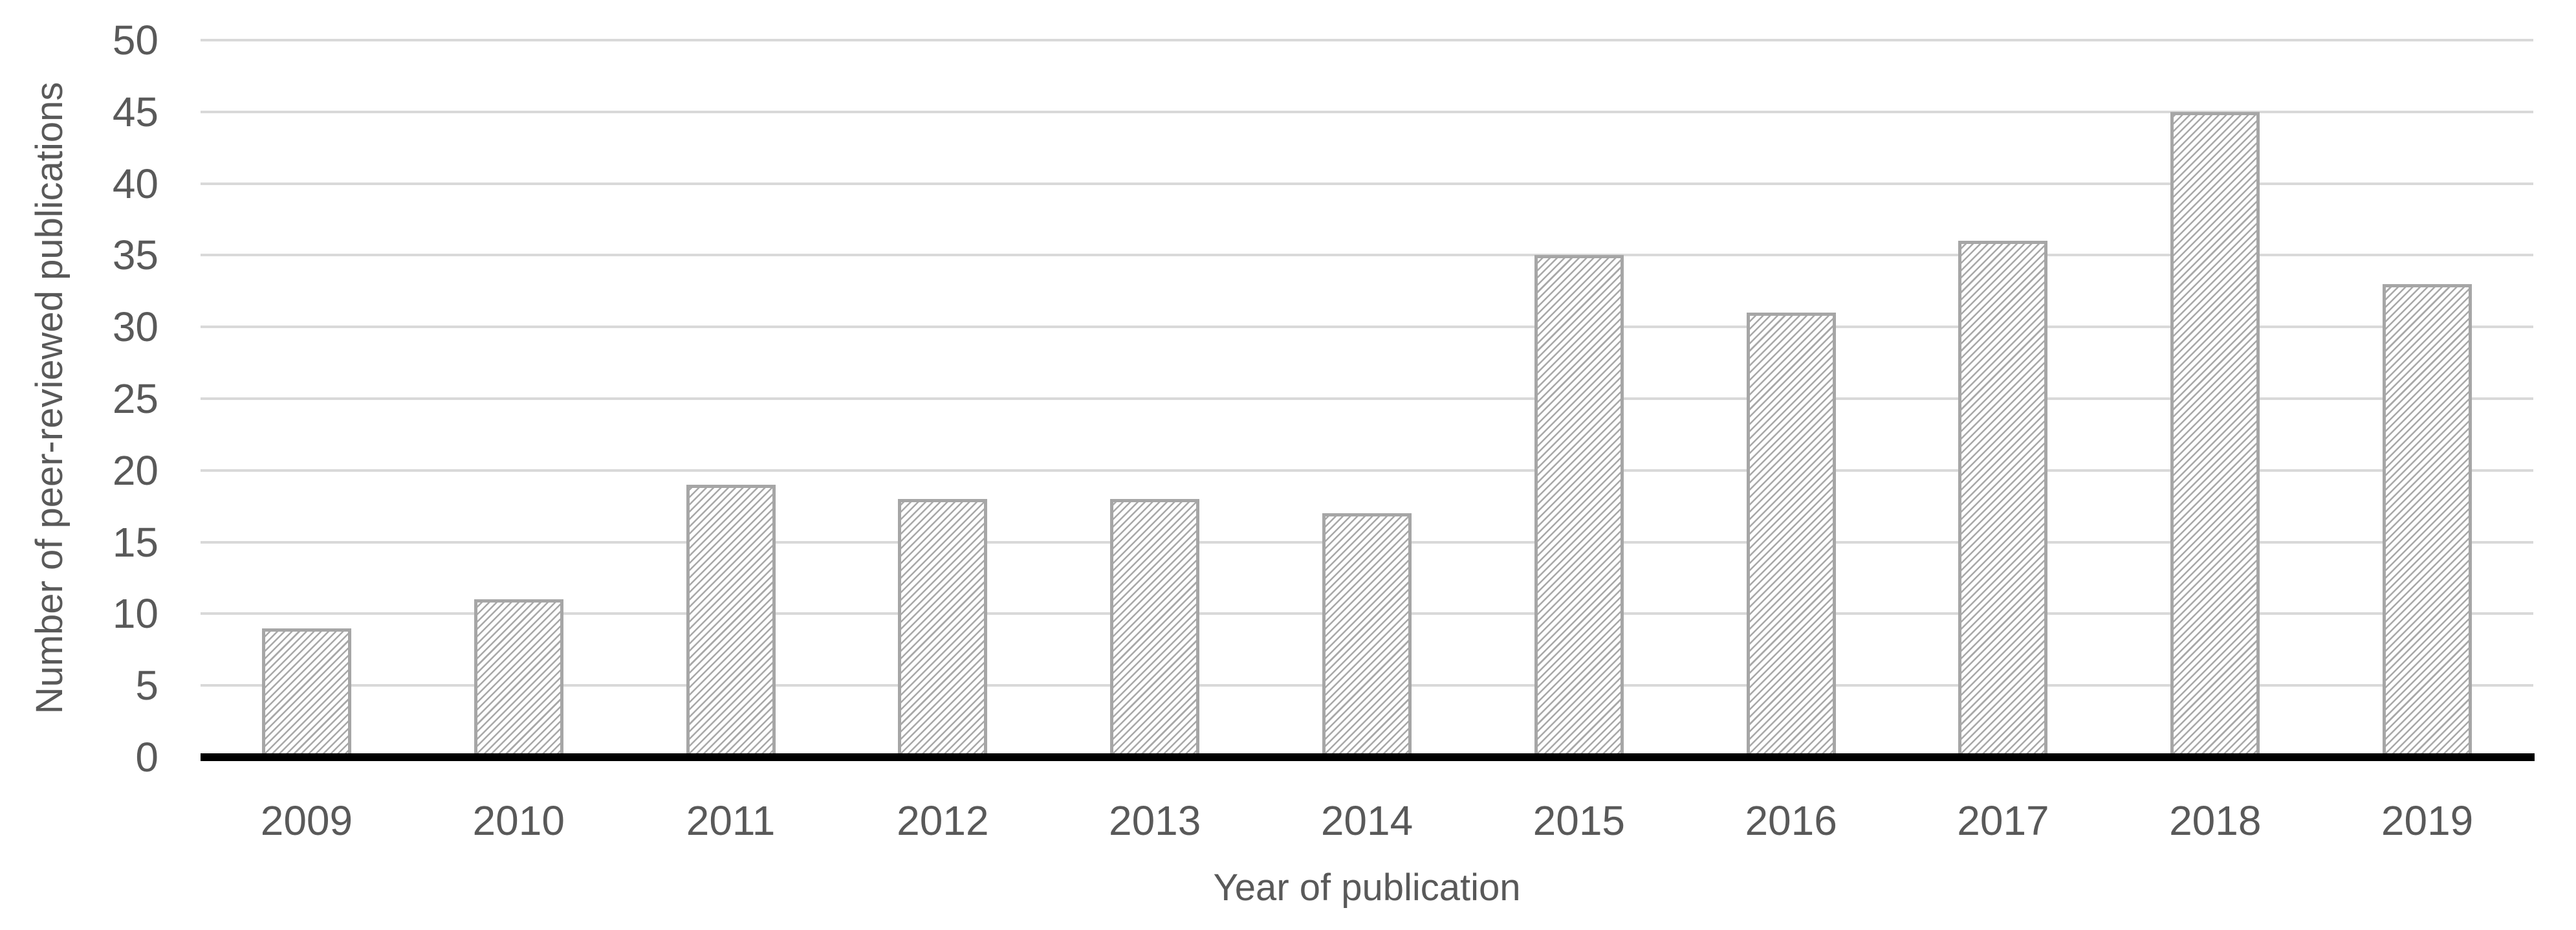  Describe the element at coordinates (306, 692) in the screenshot. I see `bar-2009` at that location.